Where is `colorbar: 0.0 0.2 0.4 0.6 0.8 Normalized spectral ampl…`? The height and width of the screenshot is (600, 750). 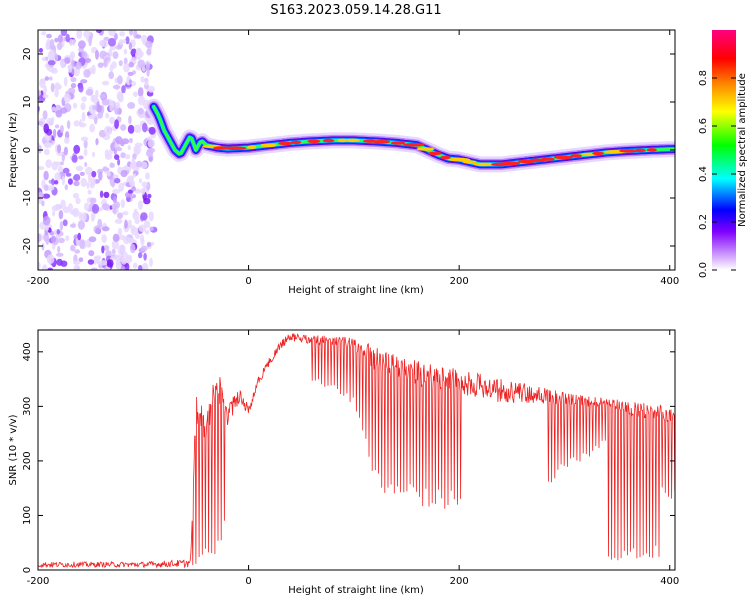
colorbar: 0.0 0.2 0.4 0.6 0.8 Normalized spectral ampl… is located at coordinates (723, 154).